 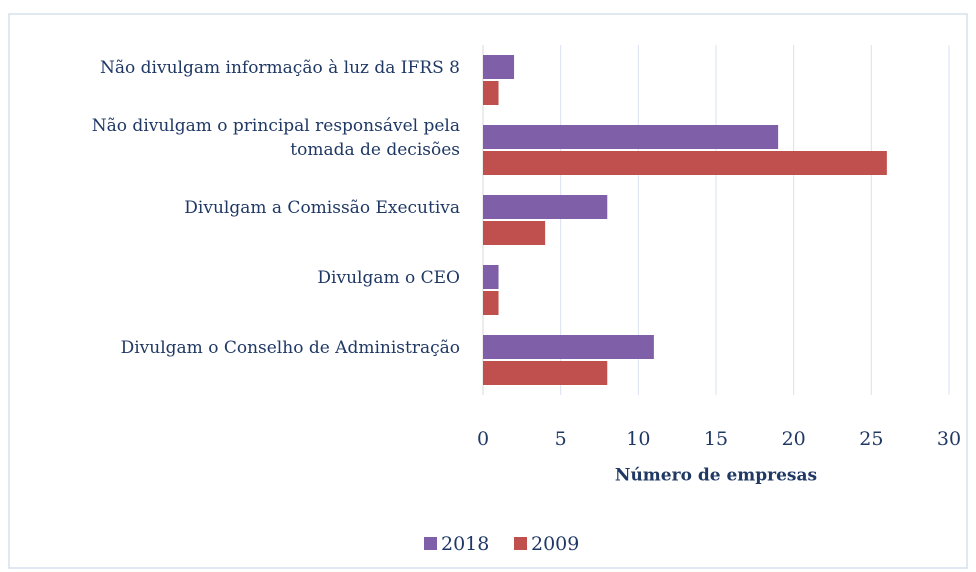 What do you see at coordinates (949, 439) in the screenshot?
I see `x-tick-label: 30` at bounding box center [949, 439].